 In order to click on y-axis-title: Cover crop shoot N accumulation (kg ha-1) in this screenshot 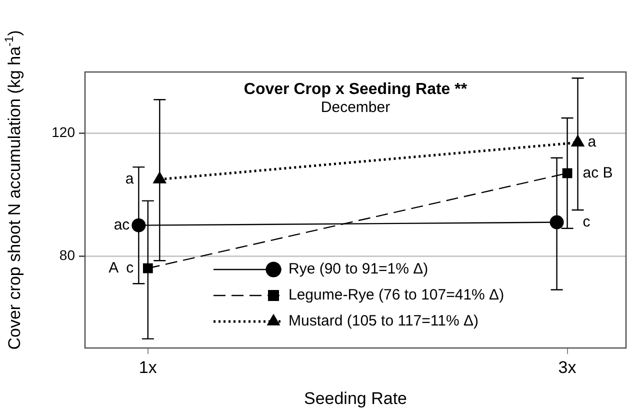, I will do `click(13, 190)`.